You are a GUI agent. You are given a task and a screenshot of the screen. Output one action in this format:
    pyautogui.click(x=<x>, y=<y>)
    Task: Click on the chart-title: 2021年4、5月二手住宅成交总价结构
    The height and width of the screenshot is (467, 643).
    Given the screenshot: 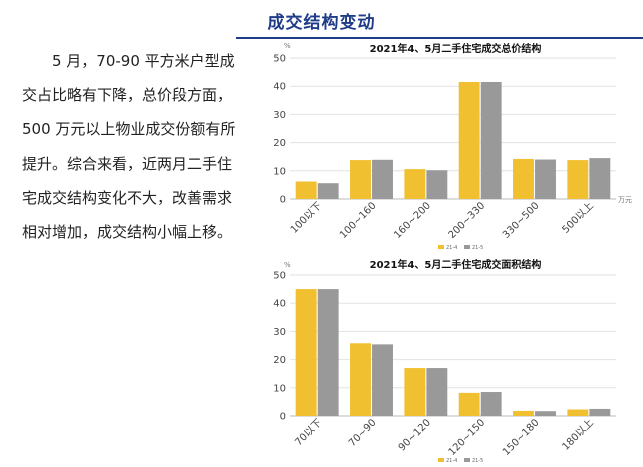 What is the action you would take?
    pyautogui.click(x=455, y=49)
    